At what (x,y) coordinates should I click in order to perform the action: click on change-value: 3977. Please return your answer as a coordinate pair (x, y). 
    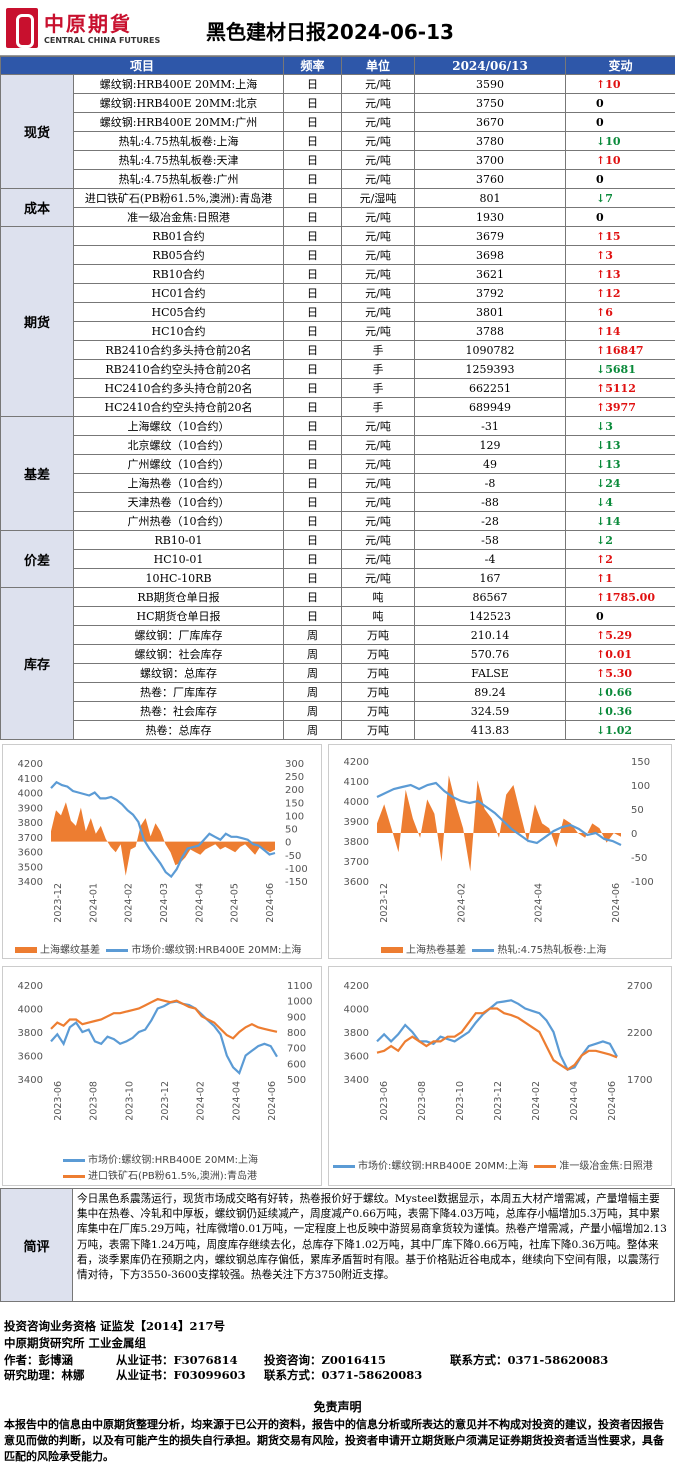
    Looking at the image, I should click on (620, 407).